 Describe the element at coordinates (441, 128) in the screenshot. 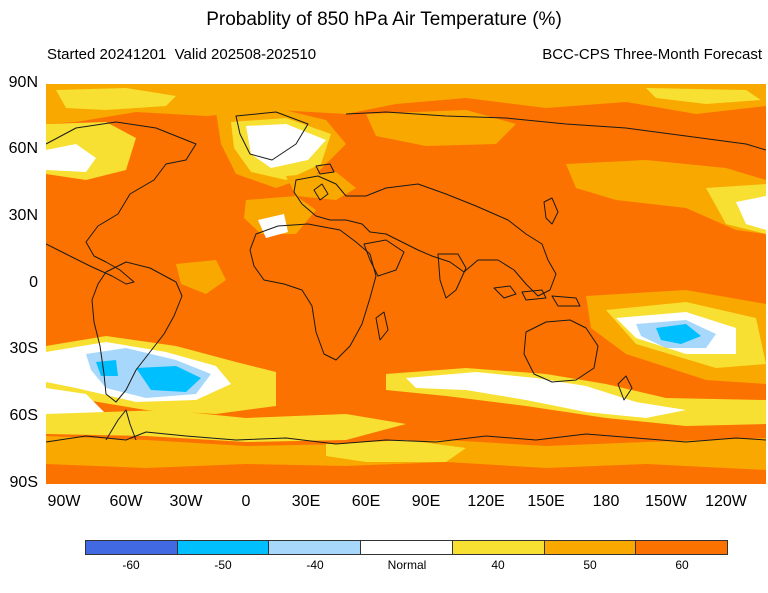

I see `siberia-light-patch` at that location.